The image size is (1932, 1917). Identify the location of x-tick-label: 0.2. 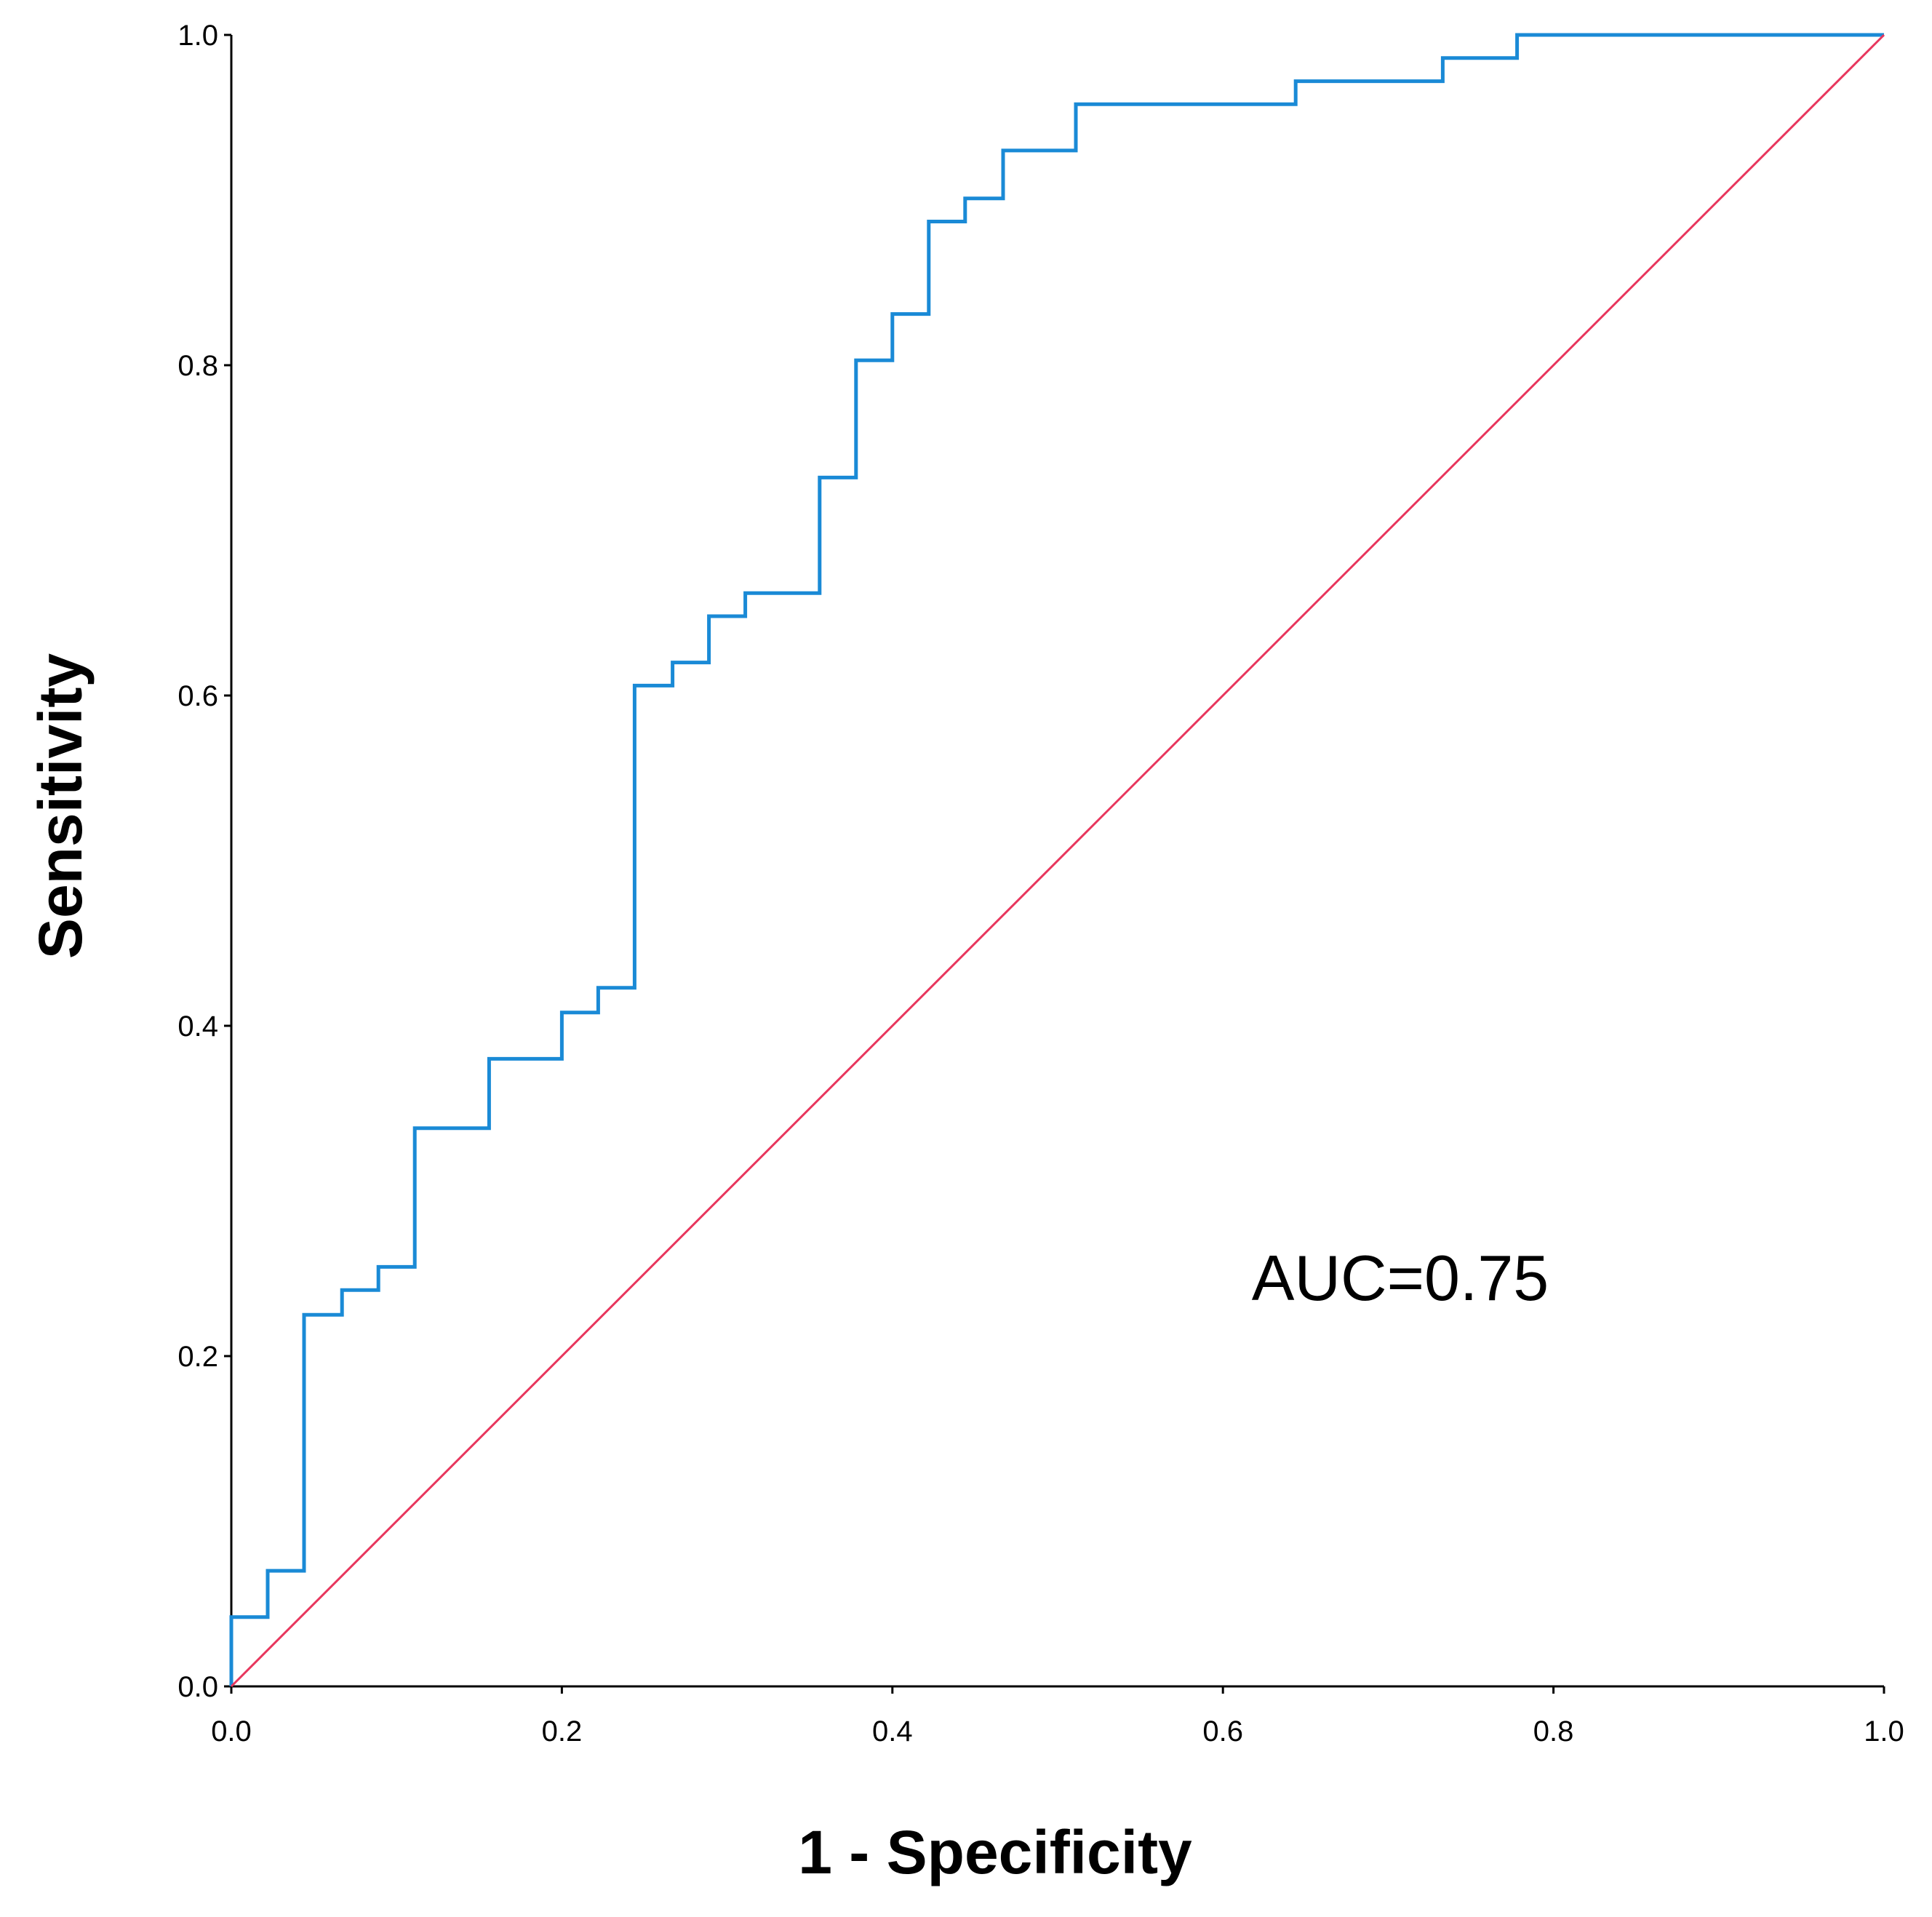
(562, 1731).